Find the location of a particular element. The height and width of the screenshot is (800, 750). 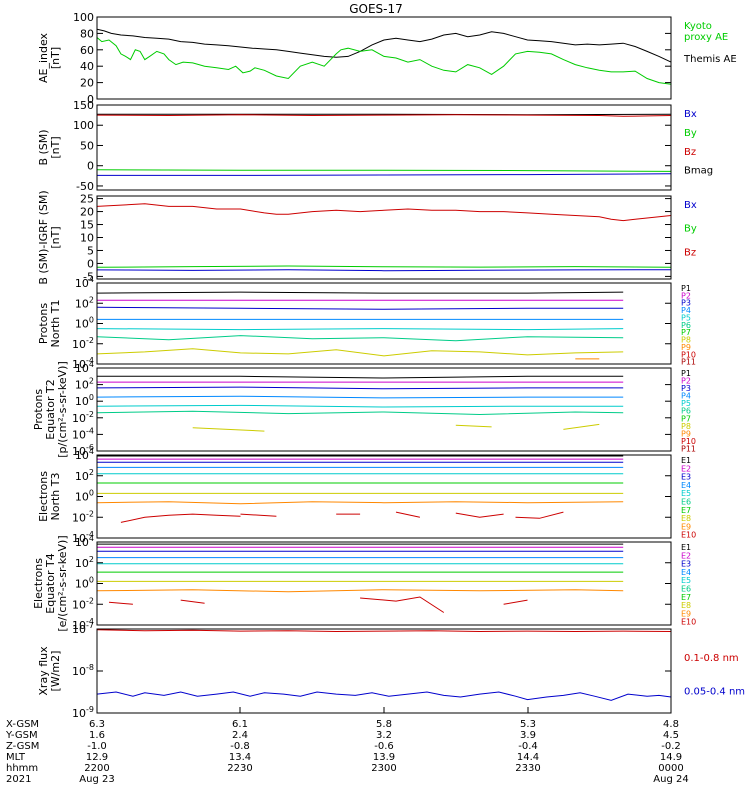

y-tick-label: -5 is located at coordinates (88, 276).